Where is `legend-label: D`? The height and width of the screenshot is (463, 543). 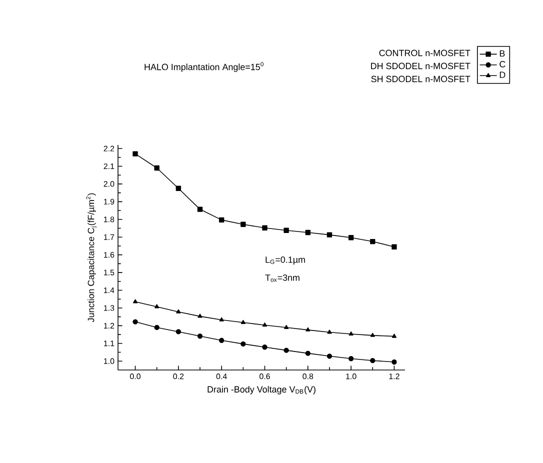 legend-label: D is located at coordinates (503, 75).